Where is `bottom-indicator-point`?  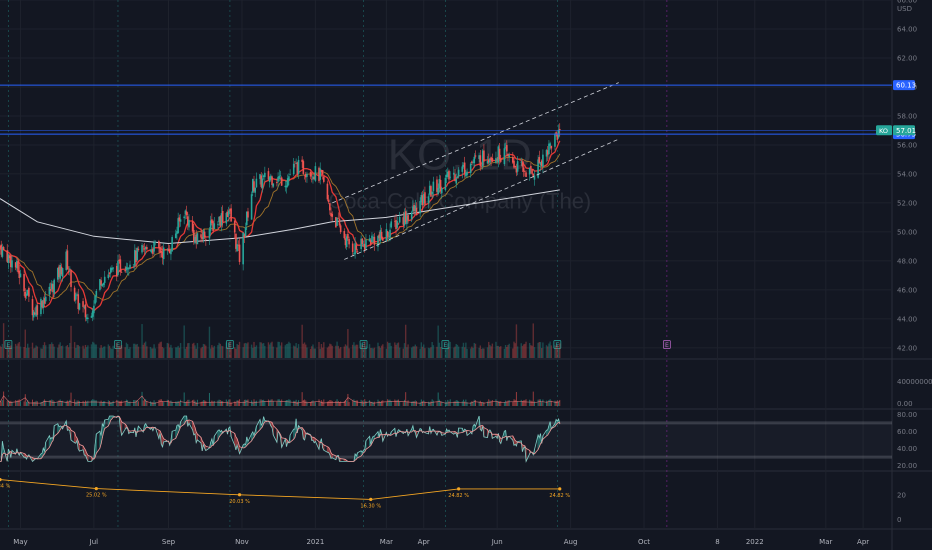 bottom-indicator-point is located at coordinates (239, 495).